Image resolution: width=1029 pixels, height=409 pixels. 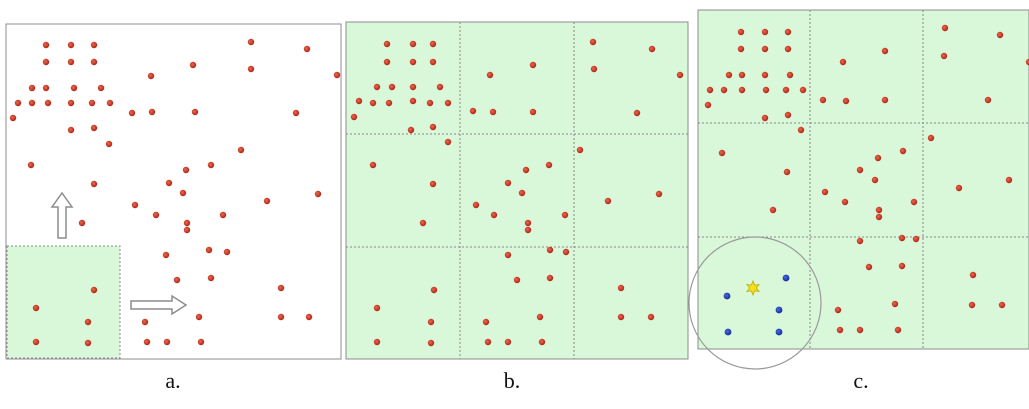 What do you see at coordinates (861, 380) in the screenshot?
I see `caption-c: c.` at bounding box center [861, 380].